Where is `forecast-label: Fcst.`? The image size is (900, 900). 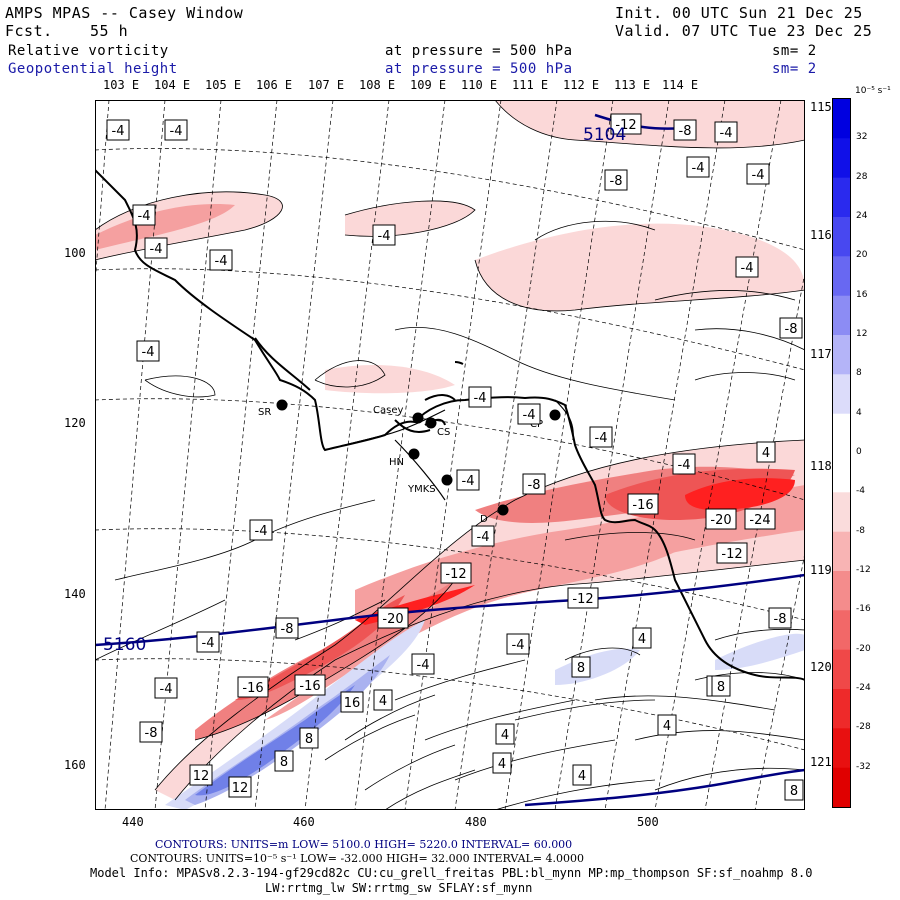
forecast-label: Fcst. is located at coordinates (29, 31).